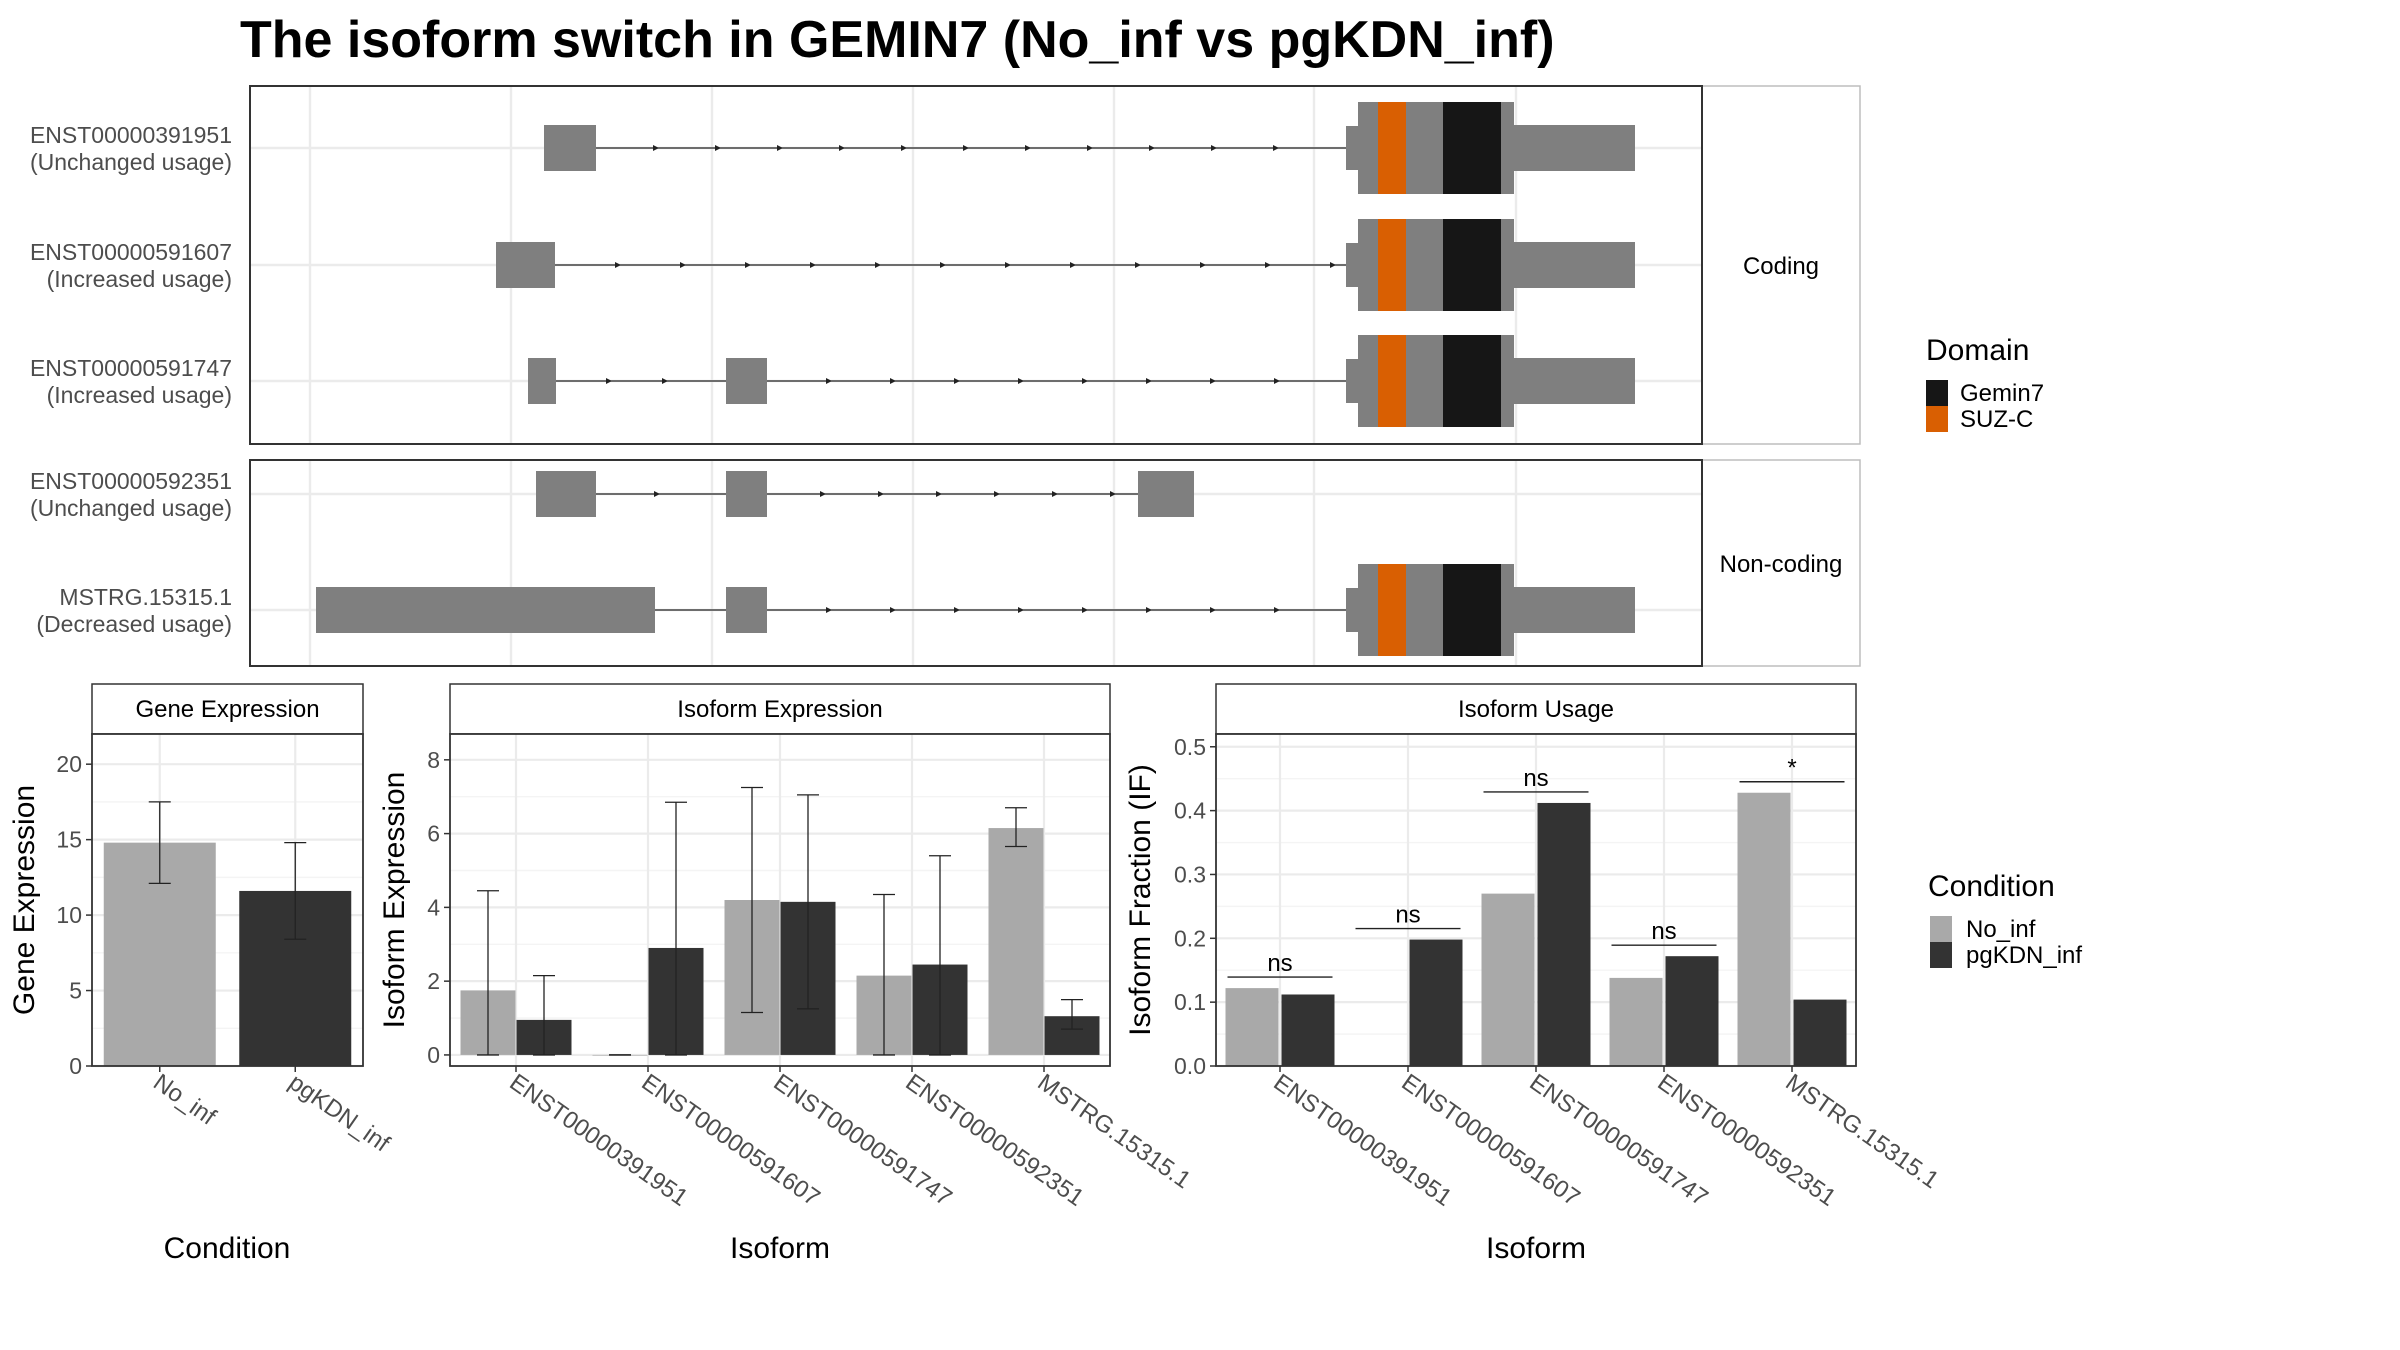 This screenshot has width=2400, height=1350. I want to click on strip-title: Gene Expression, so click(227, 709).